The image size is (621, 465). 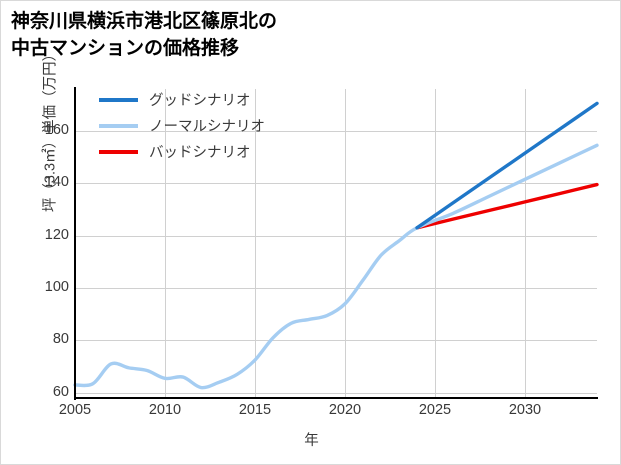 I want to click on chart-legend: グッドシナリオ ノーマルシナリオ バッドシナリオ, so click(x=182, y=126).